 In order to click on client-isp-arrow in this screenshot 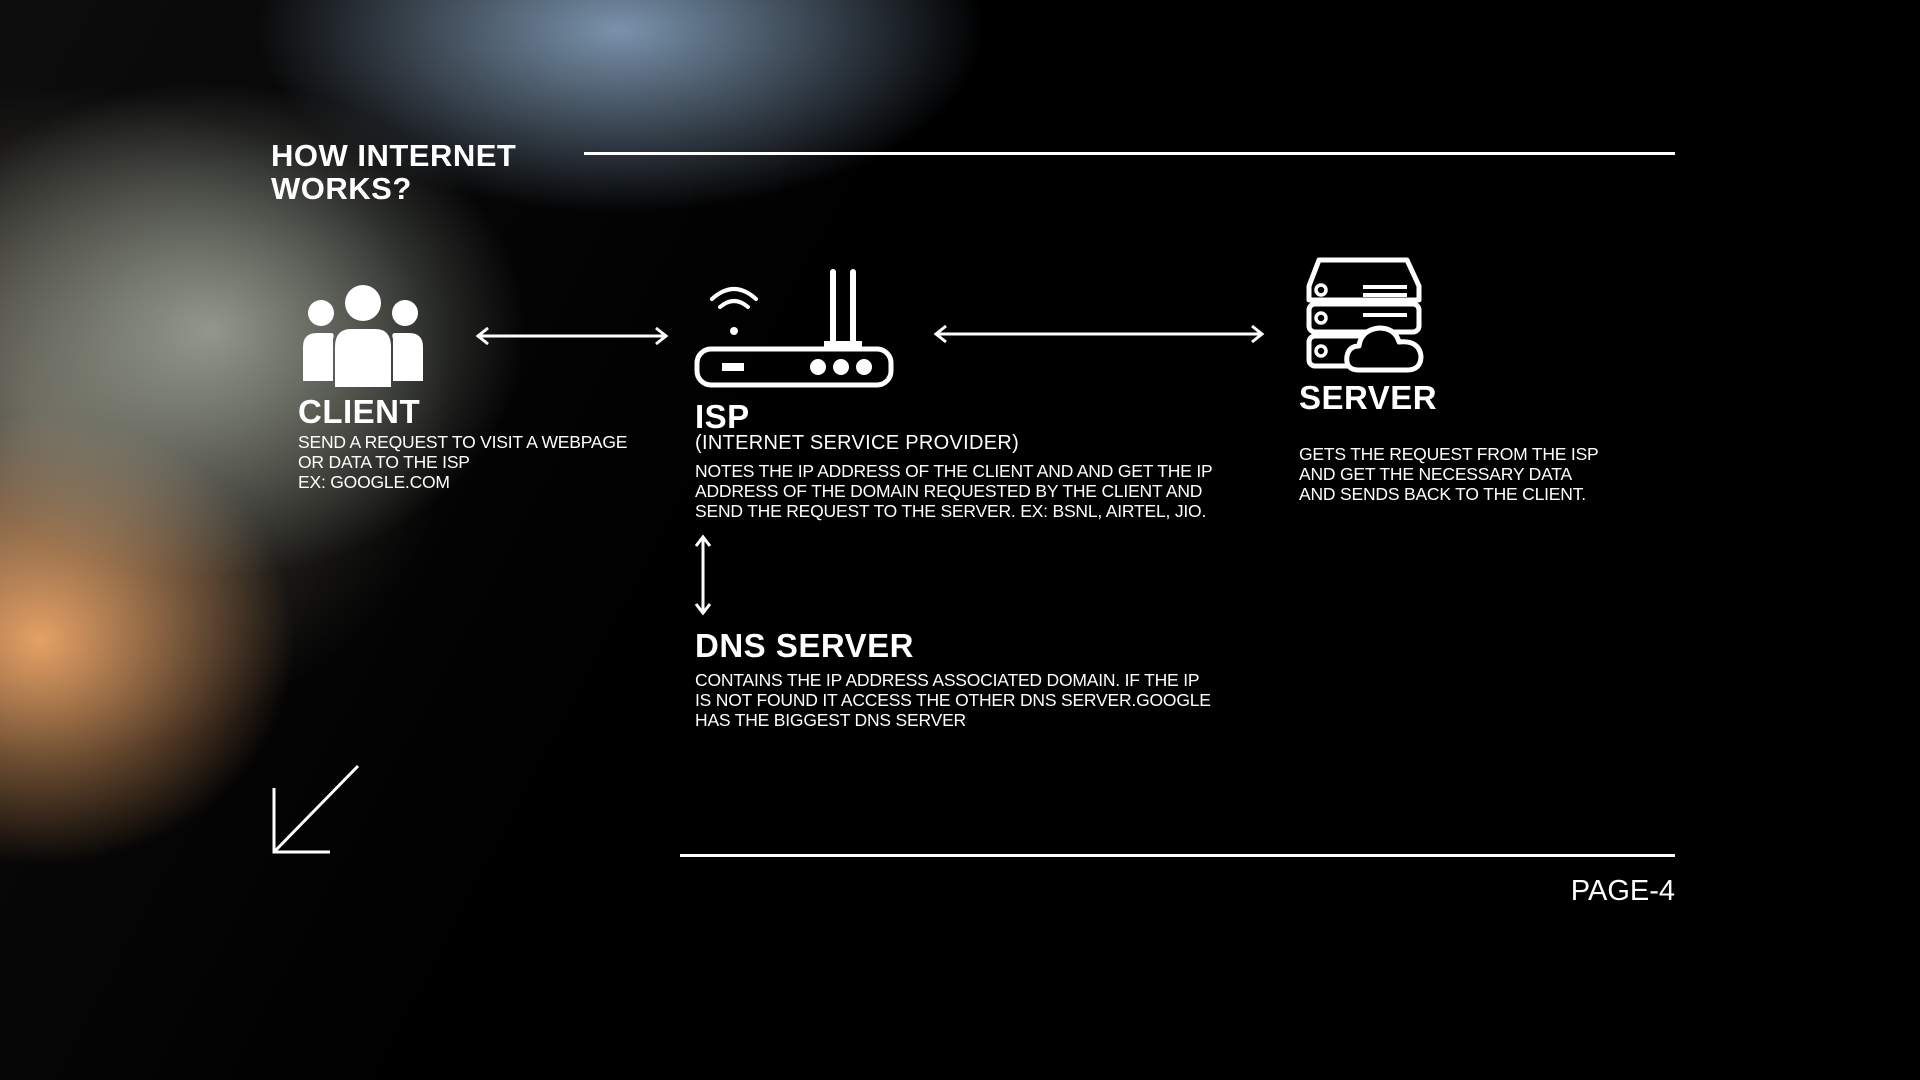, I will do `click(572, 336)`.